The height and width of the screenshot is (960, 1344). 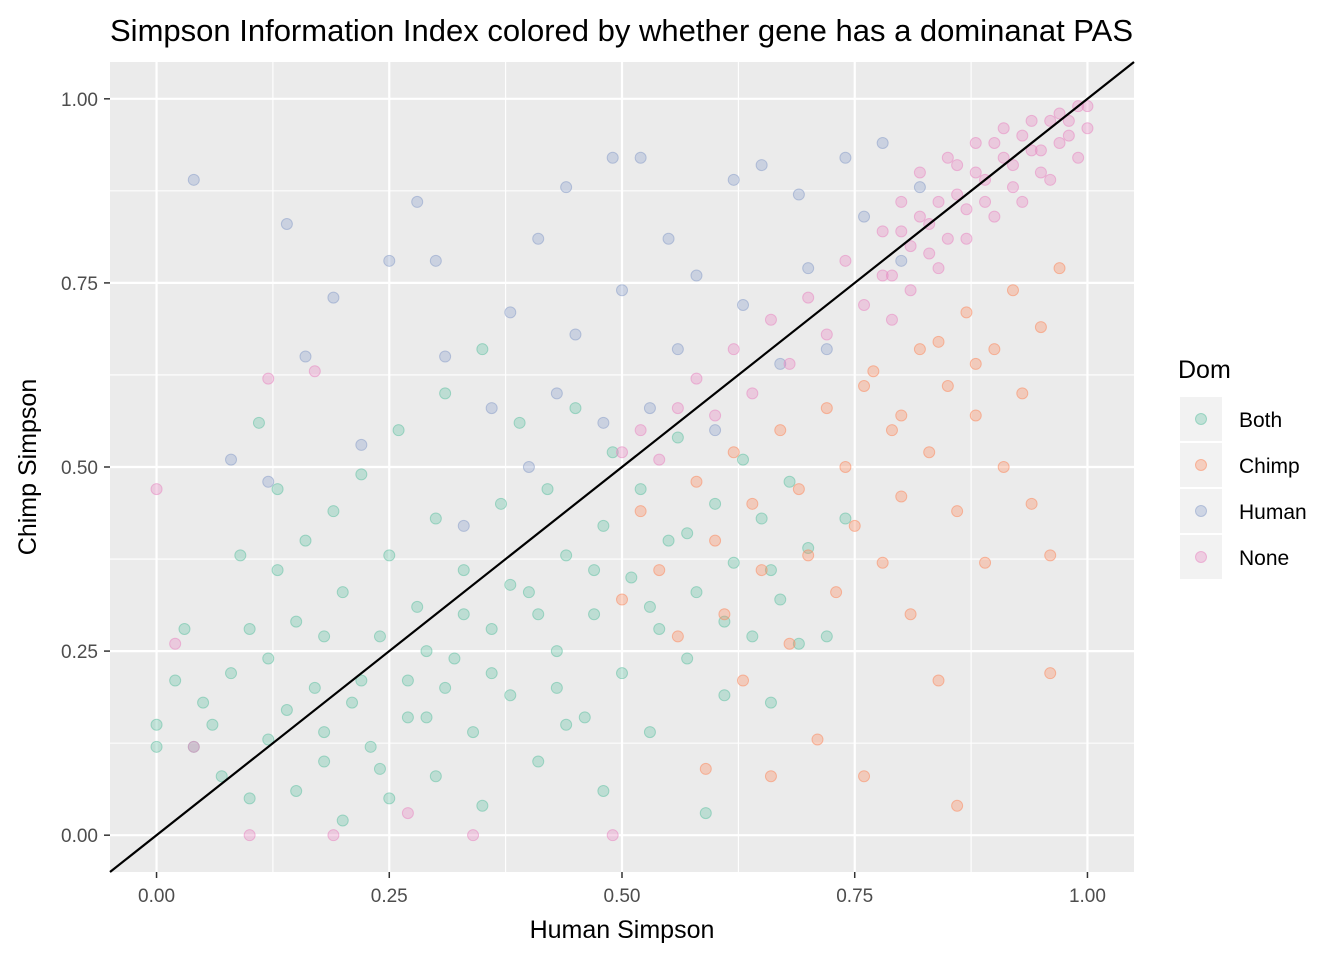 What do you see at coordinates (622, 930) in the screenshot?
I see `x-axis-title: Human Simpson` at bounding box center [622, 930].